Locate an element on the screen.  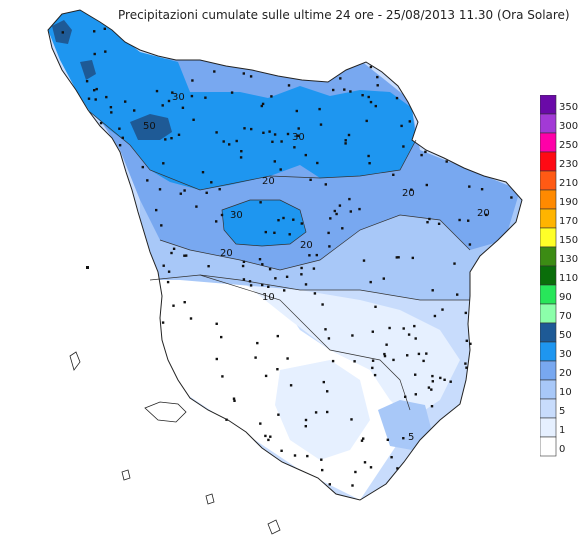
legend-label: 190 is located at coordinates (568, 202).